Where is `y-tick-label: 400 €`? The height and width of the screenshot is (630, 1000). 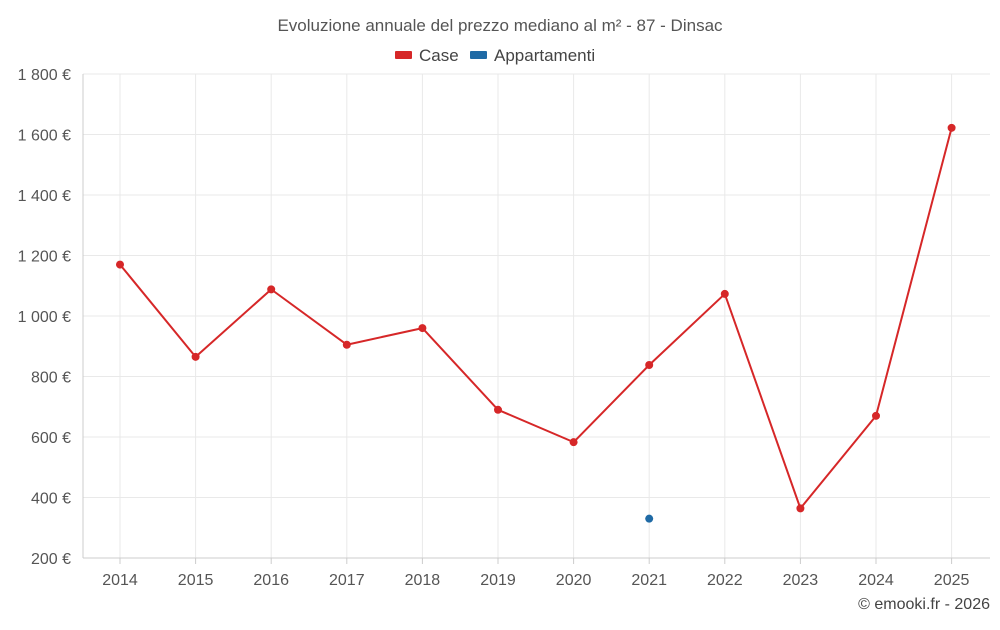 y-tick-label: 400 € is located at coordinates (51, 499).